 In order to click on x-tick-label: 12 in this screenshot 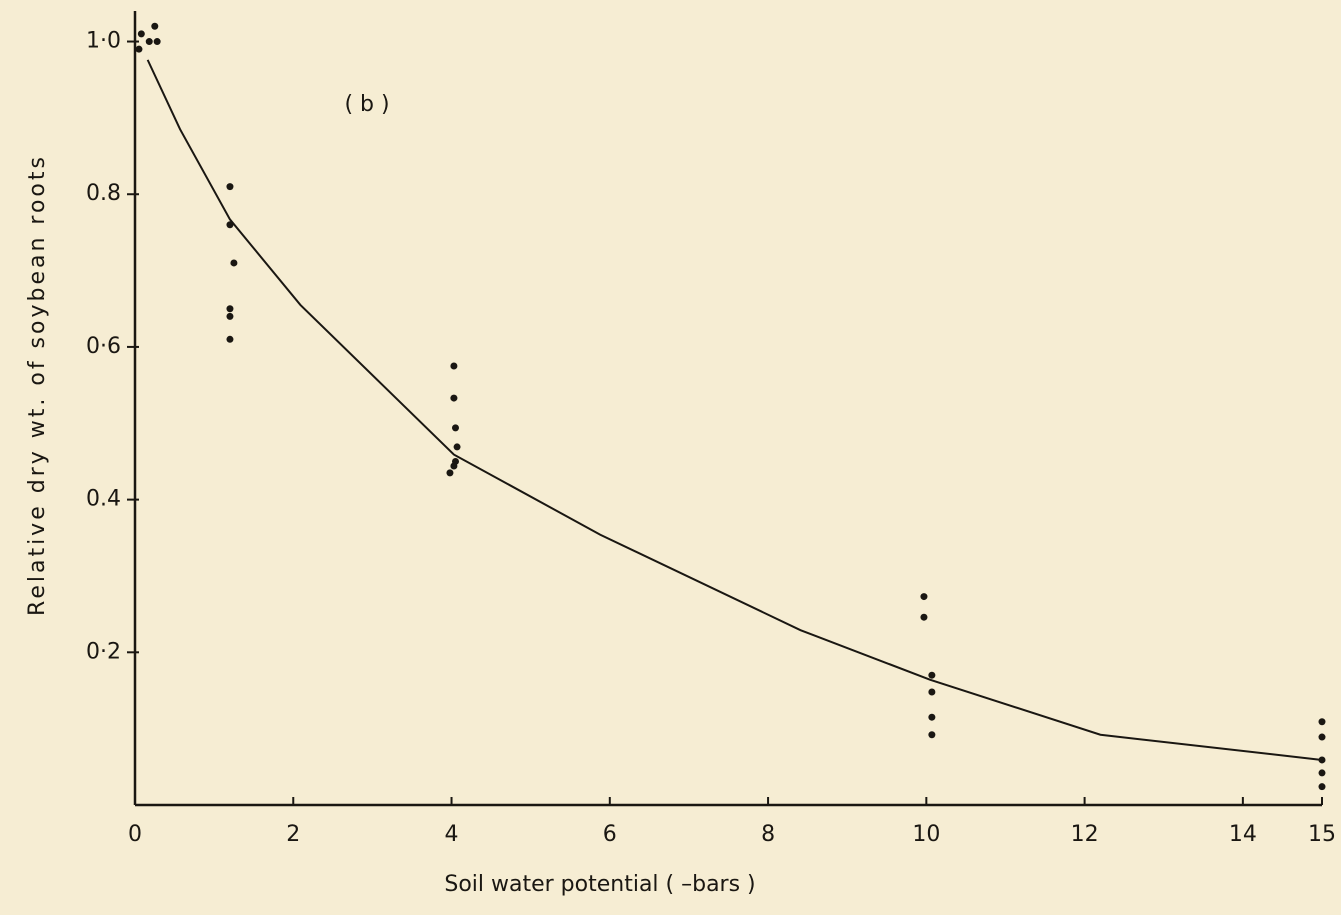, I will do `click(1085, 834)`.